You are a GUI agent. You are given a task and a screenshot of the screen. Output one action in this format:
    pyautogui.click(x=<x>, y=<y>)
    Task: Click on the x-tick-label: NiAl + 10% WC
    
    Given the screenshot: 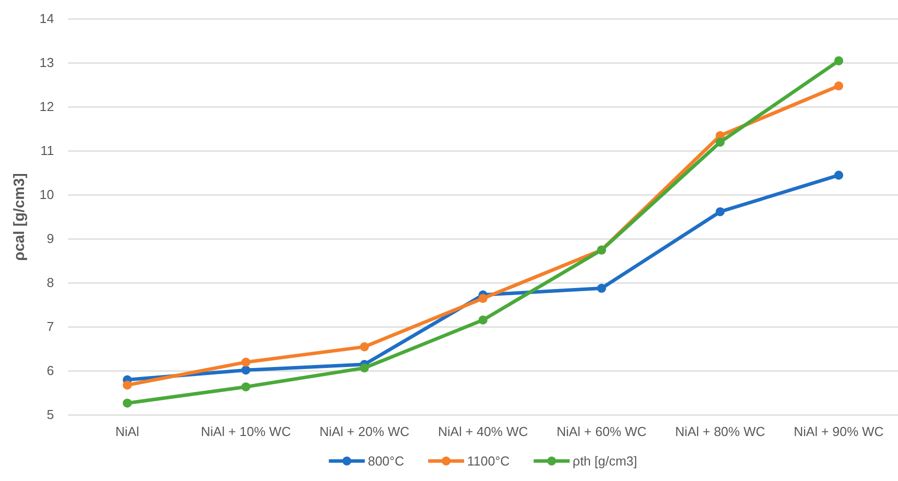 What is the action you would take?
    pyautogui.click(x=245, y=432)
    